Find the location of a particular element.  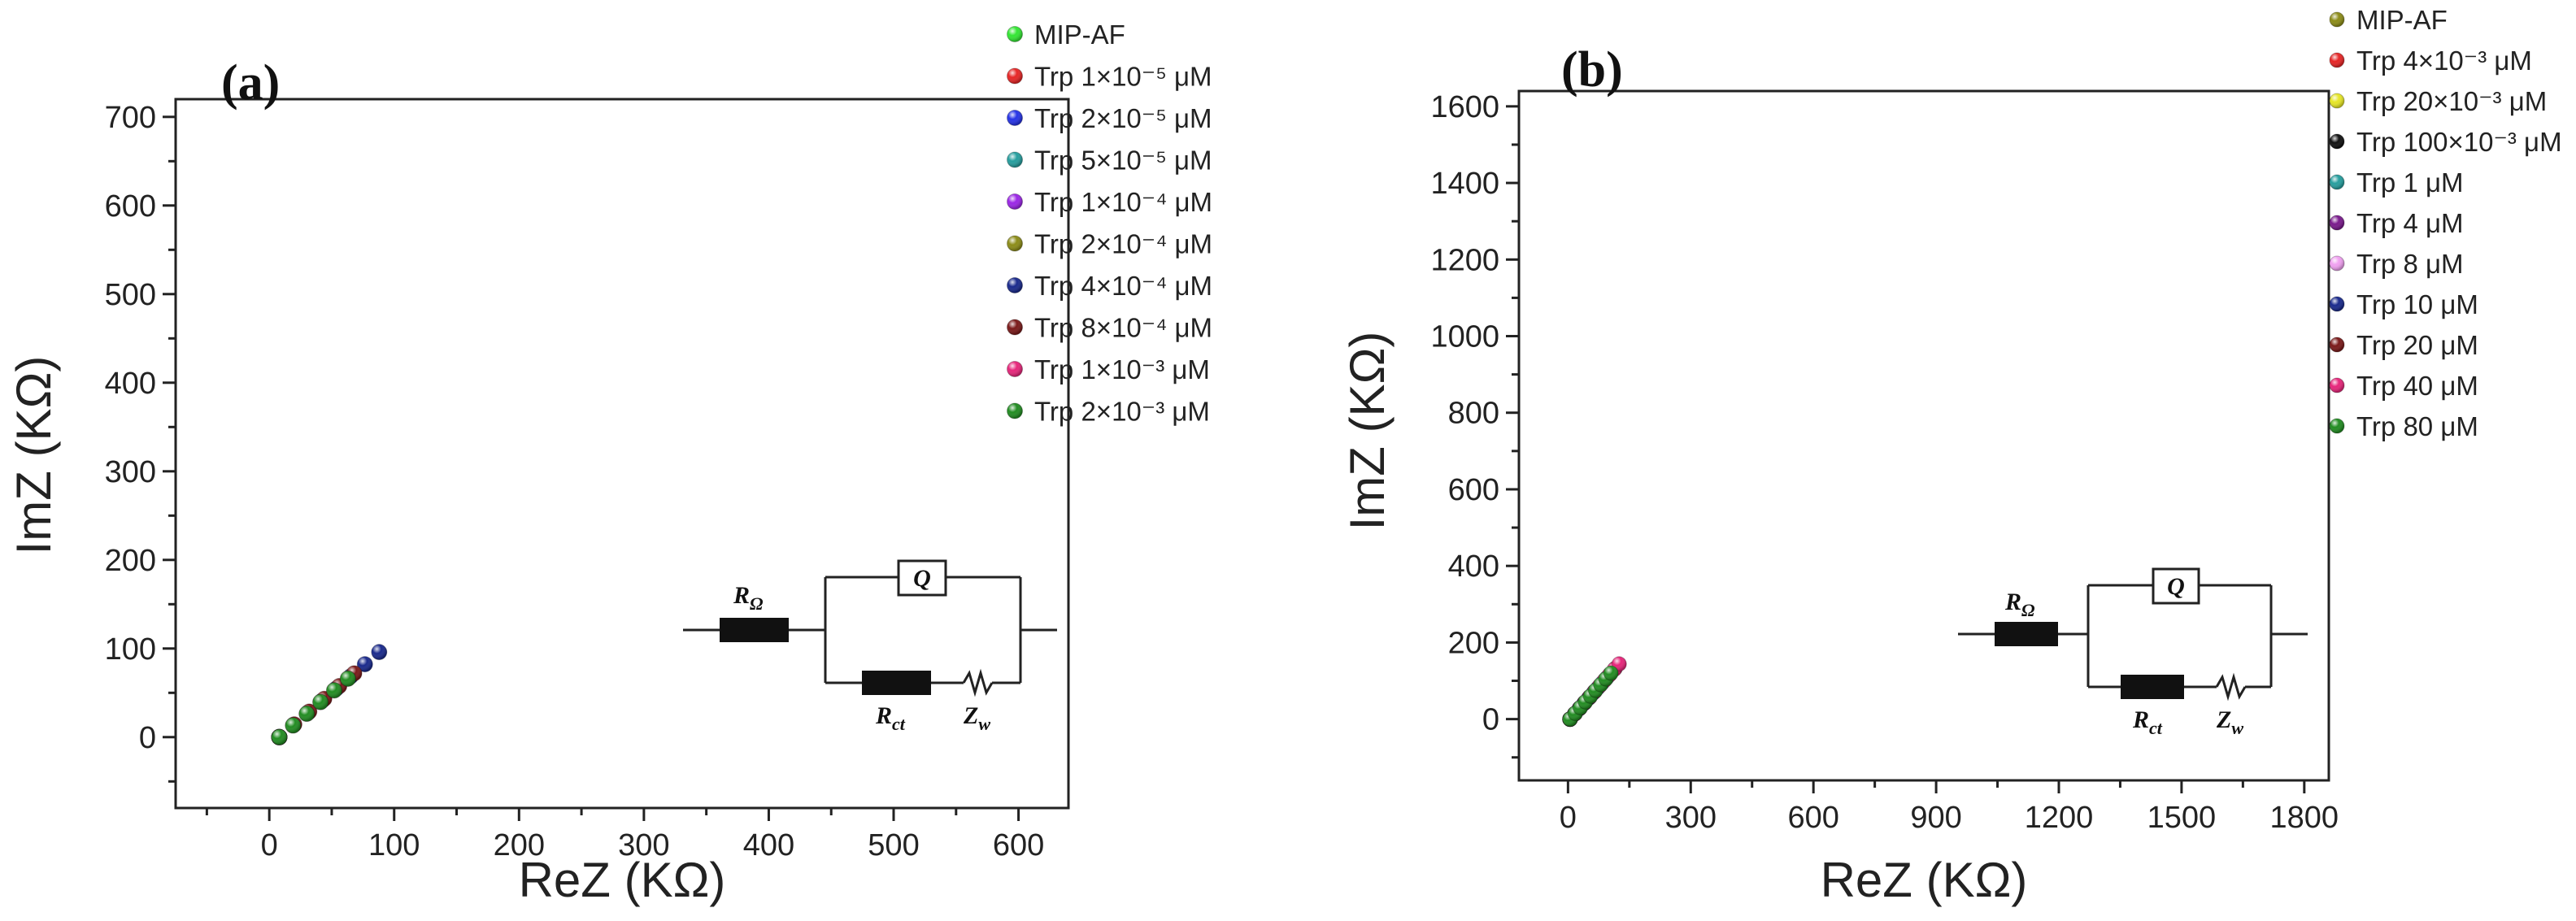

legend-label: Trp 5×10⁻⁵ μM is located at coordinates (1123, 161).